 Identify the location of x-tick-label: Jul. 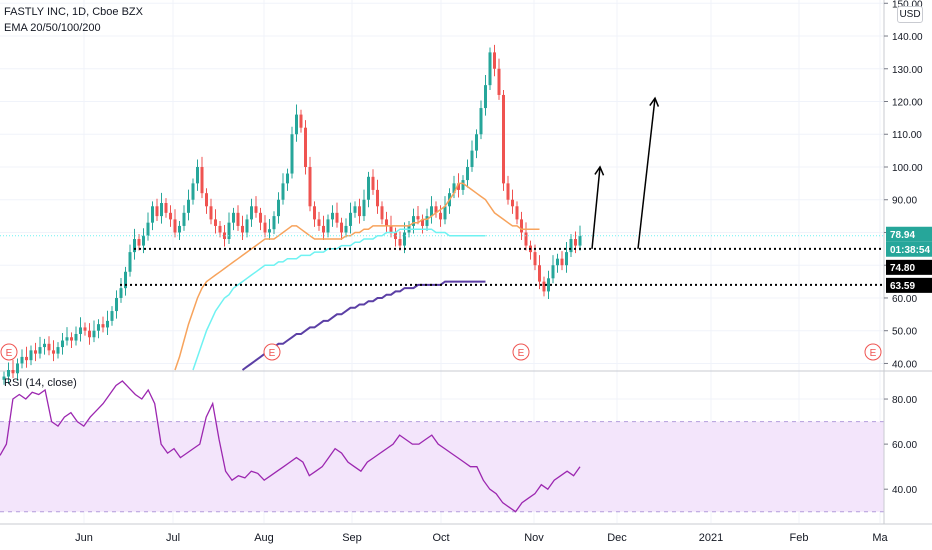
(173, 538).